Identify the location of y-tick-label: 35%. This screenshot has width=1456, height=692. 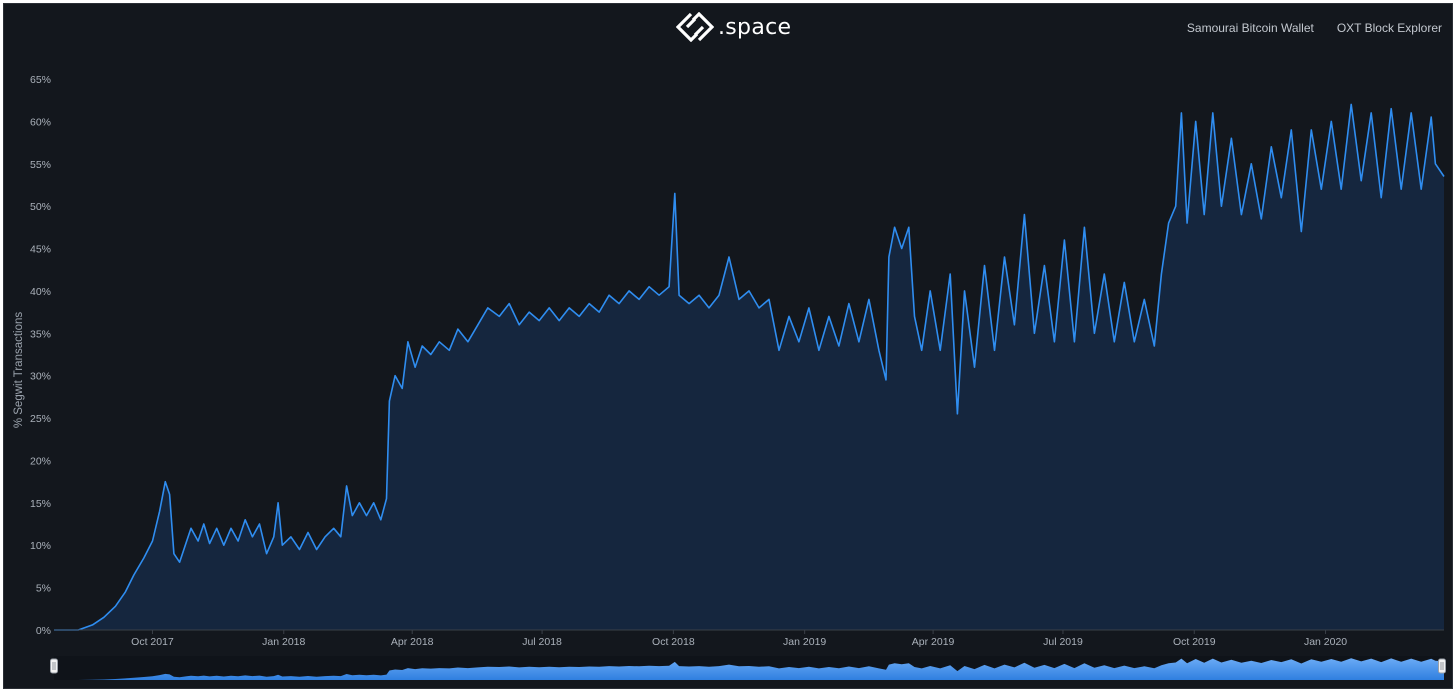
(40, 334).